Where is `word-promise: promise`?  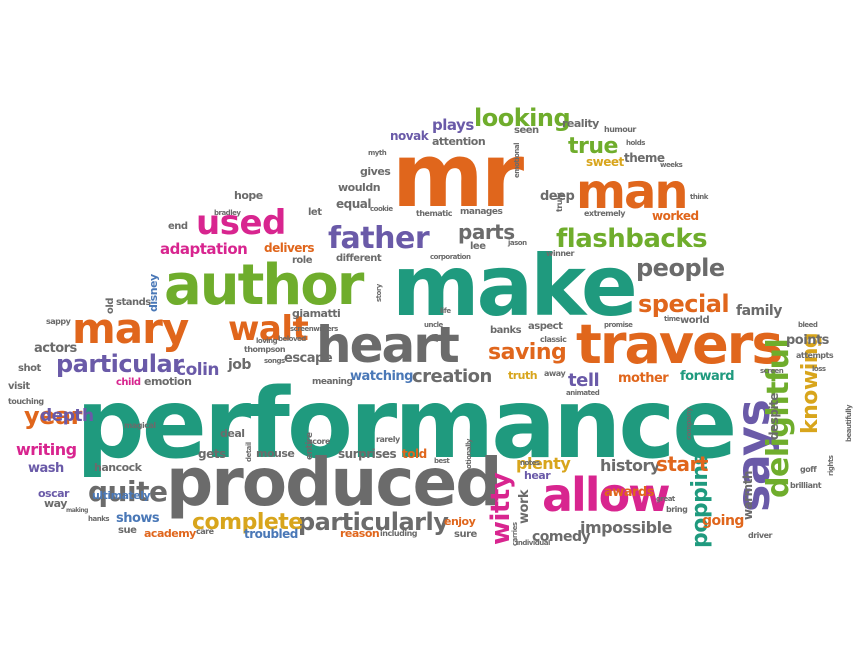
word-promise: promise is located at coordinates (618, 325).